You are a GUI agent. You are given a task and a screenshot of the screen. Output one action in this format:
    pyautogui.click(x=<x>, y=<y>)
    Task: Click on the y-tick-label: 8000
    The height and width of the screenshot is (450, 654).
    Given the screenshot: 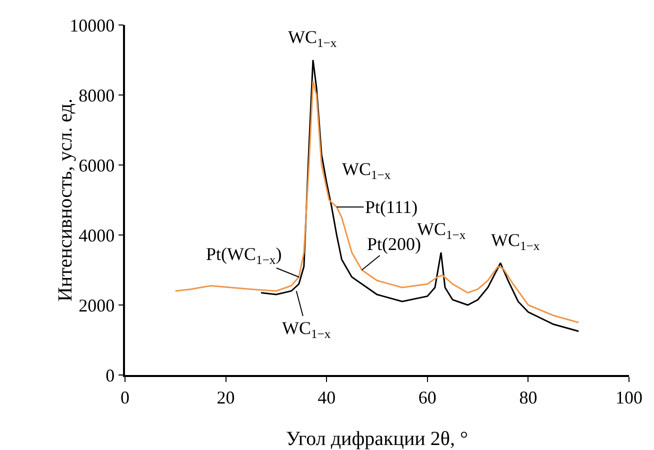 What is the action you would take?
    pyautogui.click(x=96, y=95)
    